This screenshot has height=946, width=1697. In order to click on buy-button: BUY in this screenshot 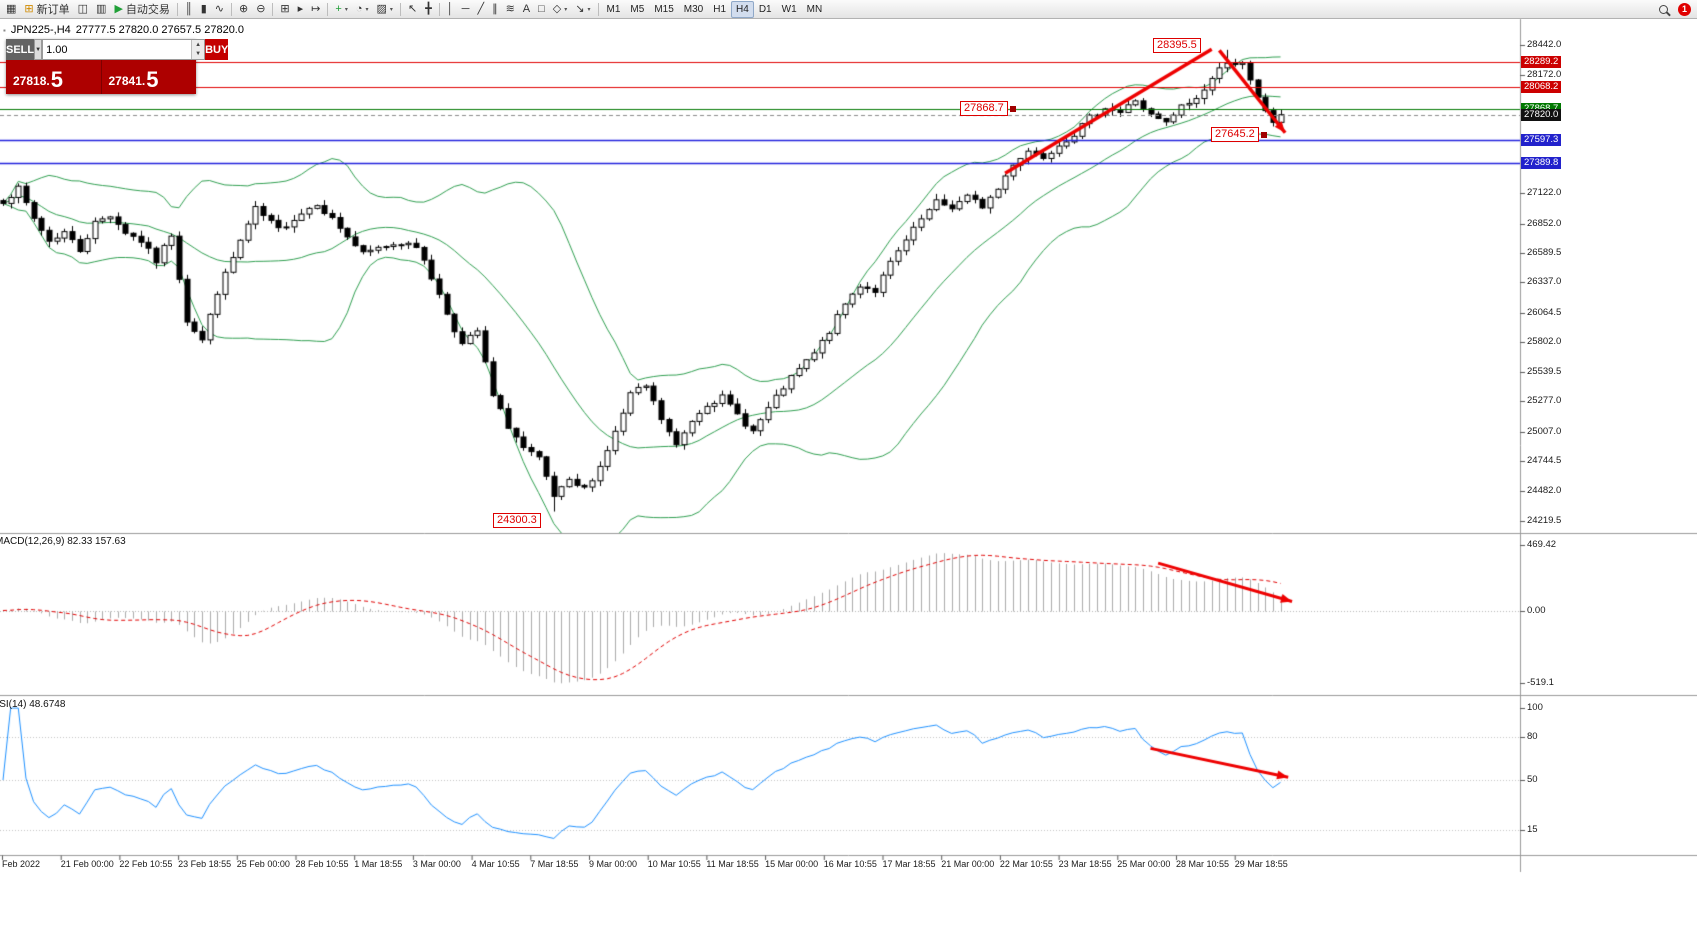, I will do `click(217, 49)`.